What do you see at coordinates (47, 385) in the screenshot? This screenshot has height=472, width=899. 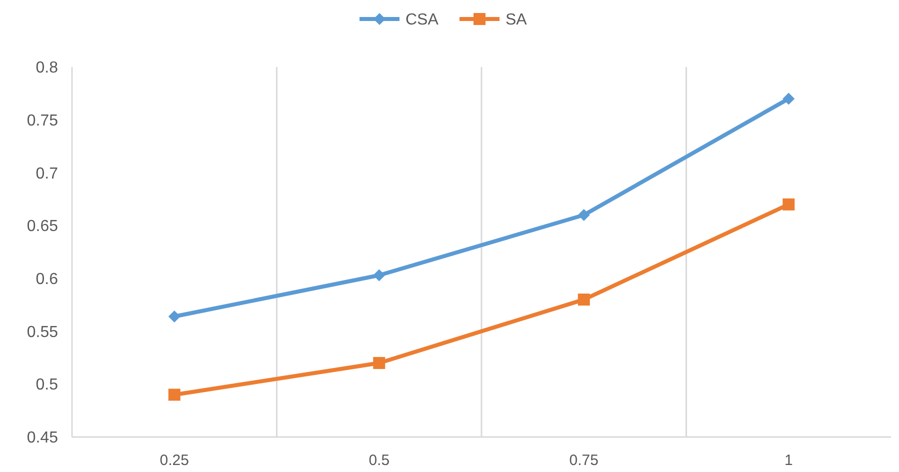 I see `y-tick-label: 0.5` at bounding box center [47, 385].